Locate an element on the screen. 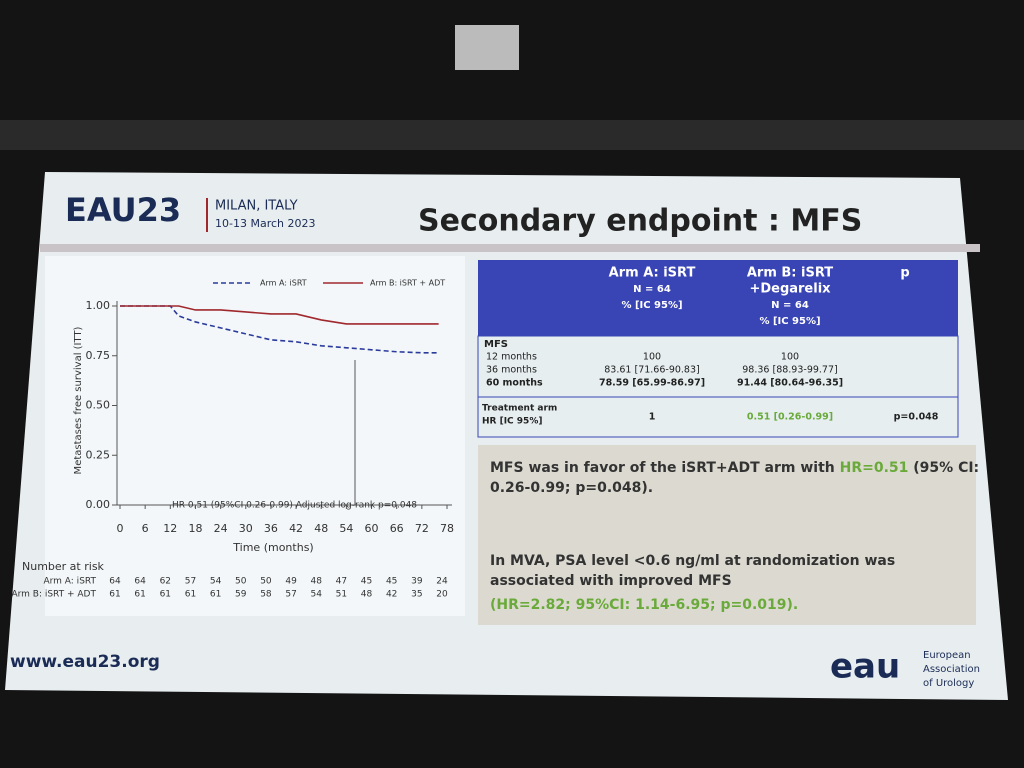 The image size is (1024, 768). table-header-cell: N = 64 is located at coordinates (790, 305).